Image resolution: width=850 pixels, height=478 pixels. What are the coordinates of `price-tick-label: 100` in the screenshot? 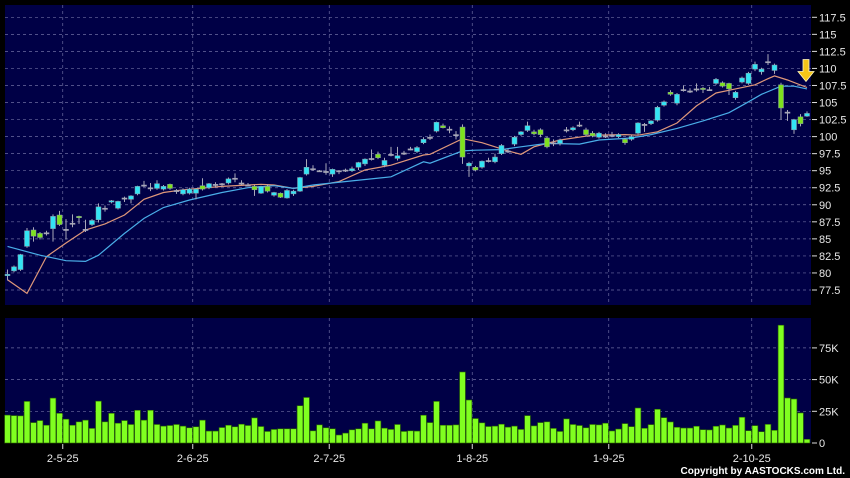 It's located at (828, 138).